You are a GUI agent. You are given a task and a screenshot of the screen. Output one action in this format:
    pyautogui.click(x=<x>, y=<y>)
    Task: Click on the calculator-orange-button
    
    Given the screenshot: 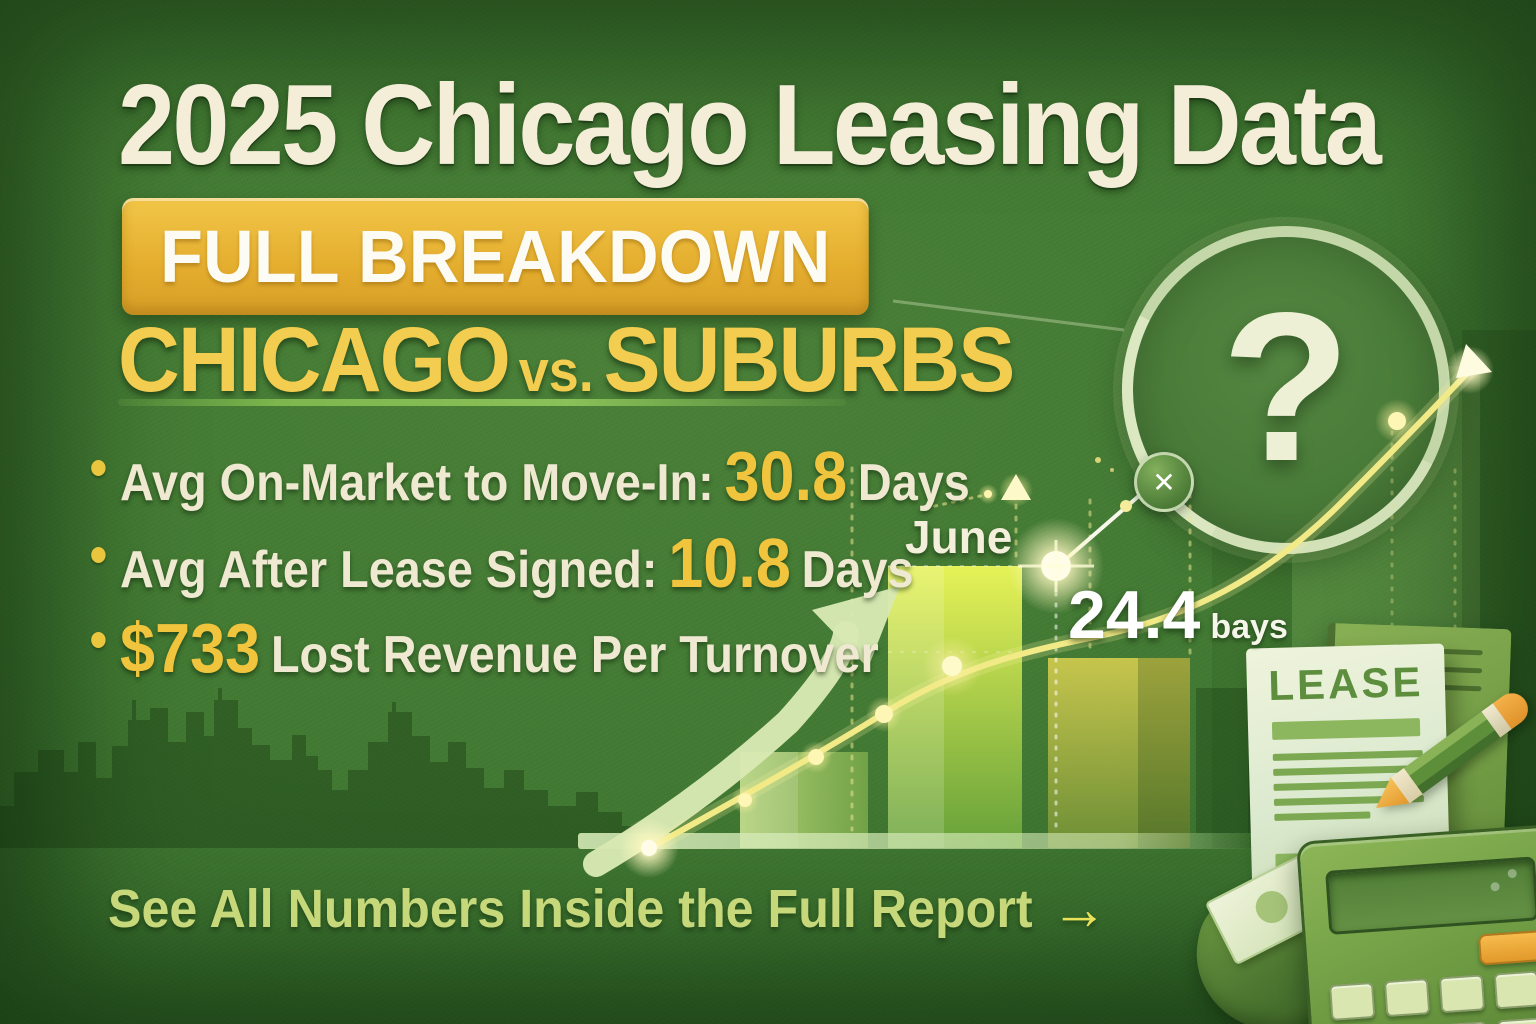 What is the action you would take?
    pyautogui.click(x=1506, y=947)
    